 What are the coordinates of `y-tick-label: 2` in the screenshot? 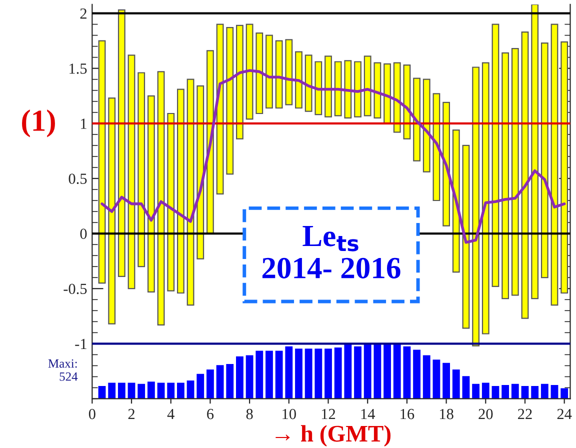 It's located at (83, 13).